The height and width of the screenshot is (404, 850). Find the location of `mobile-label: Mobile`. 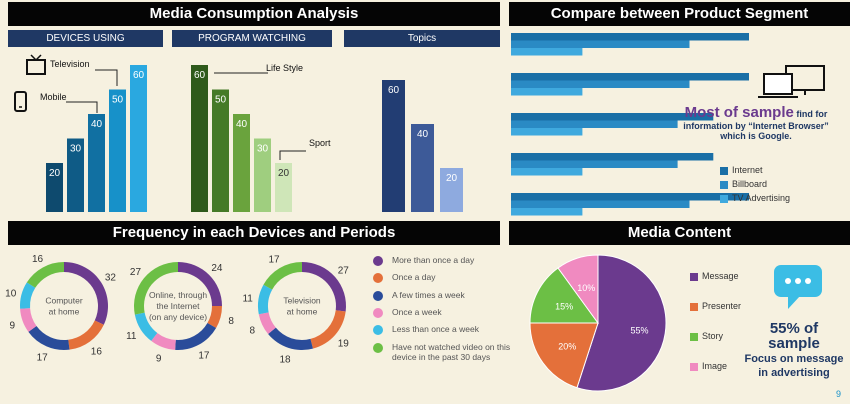

mobile-label: Mobile is located at coordinates (53, 97).